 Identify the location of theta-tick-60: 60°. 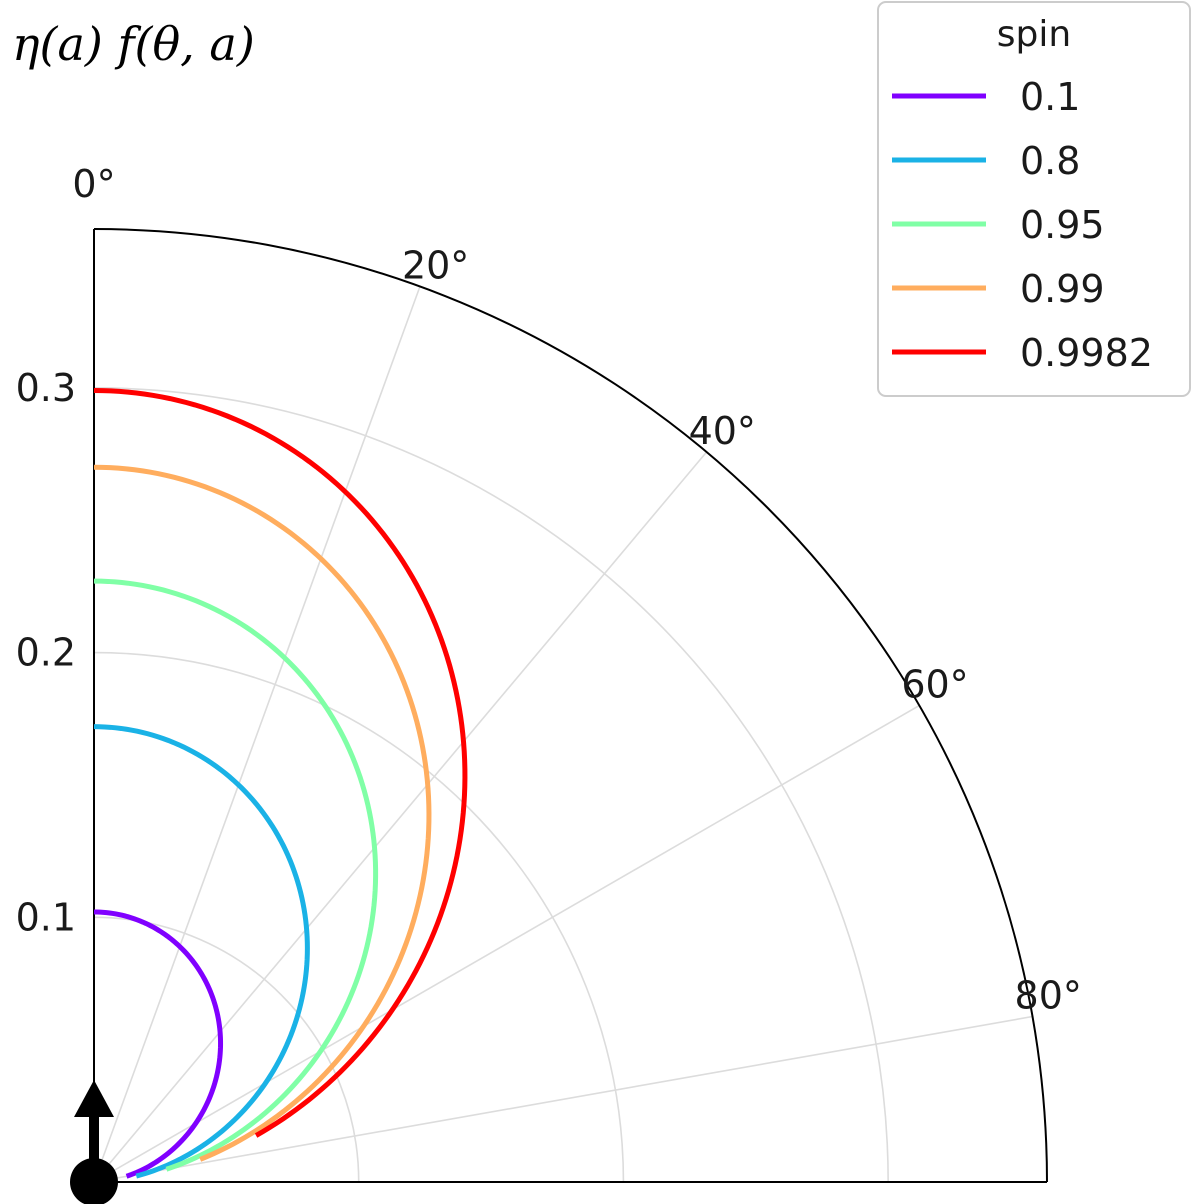
(934, 685).